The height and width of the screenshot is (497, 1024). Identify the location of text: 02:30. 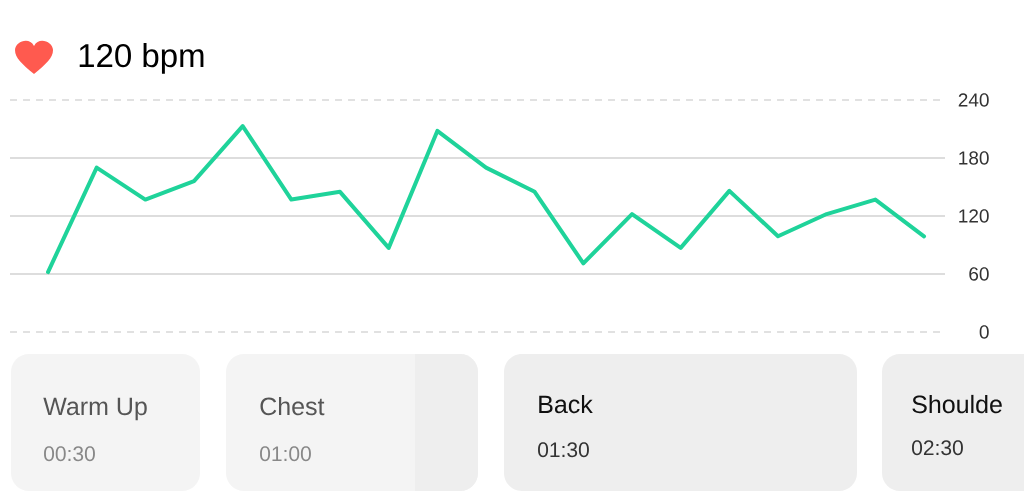
(937, 448).